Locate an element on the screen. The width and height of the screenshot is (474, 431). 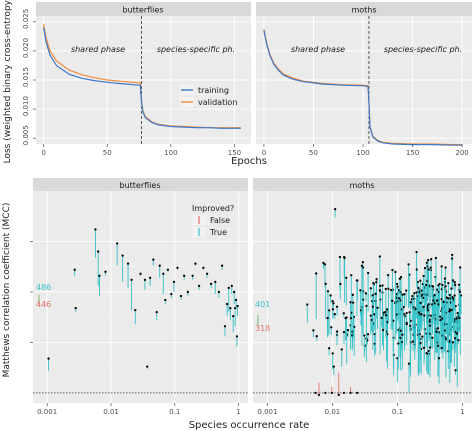
butterflies-loss-grid is located at coordinates (143, 80).